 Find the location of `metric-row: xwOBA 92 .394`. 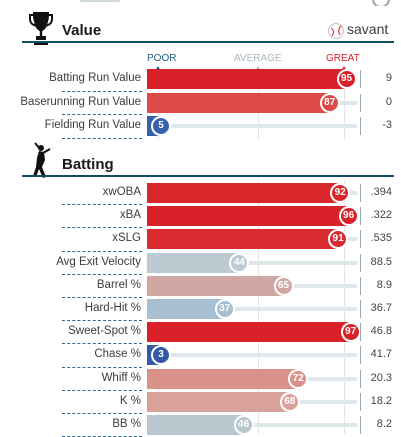

metric-row: xwOBA 92 .394 is located at coordinates (200, 194).